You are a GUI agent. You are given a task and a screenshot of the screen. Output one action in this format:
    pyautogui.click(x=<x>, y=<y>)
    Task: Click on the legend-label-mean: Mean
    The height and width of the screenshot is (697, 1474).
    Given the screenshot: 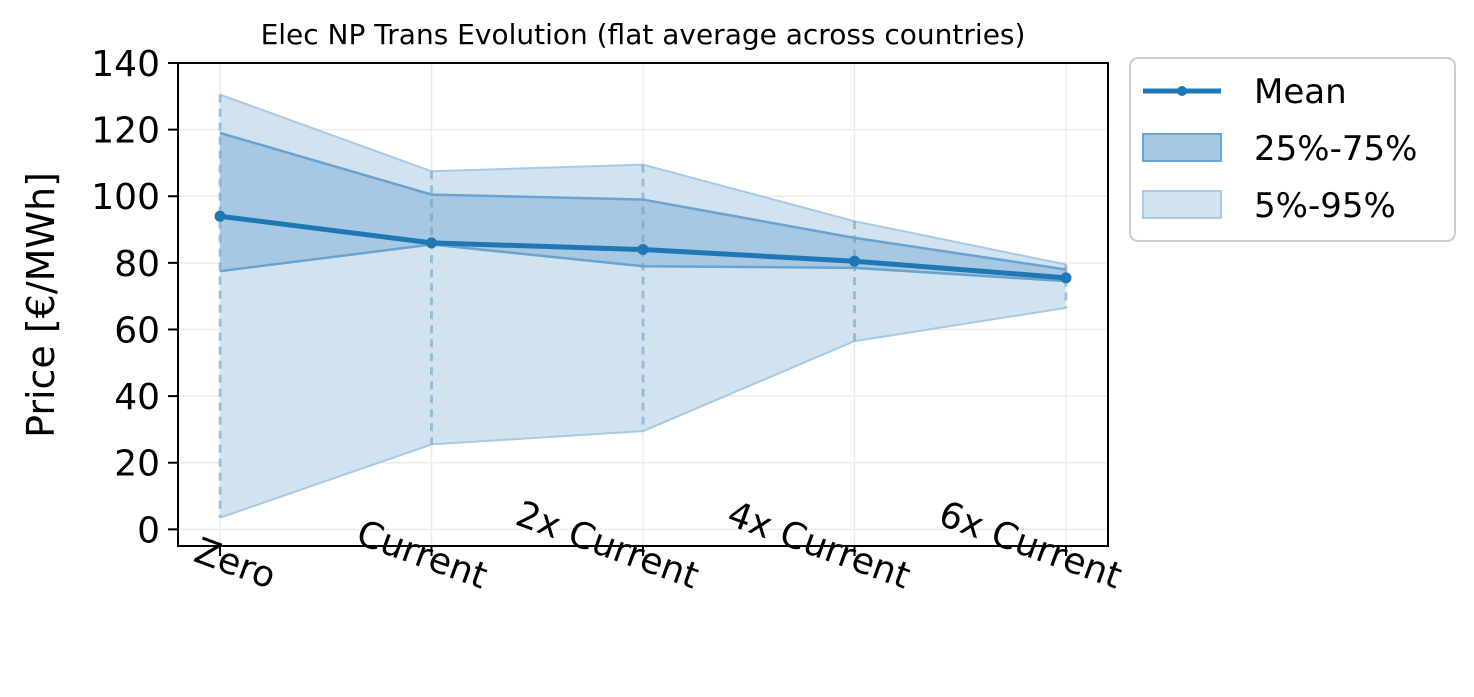 What is the action you would take?
    pyautogui.click(x=1300, y=92)
    